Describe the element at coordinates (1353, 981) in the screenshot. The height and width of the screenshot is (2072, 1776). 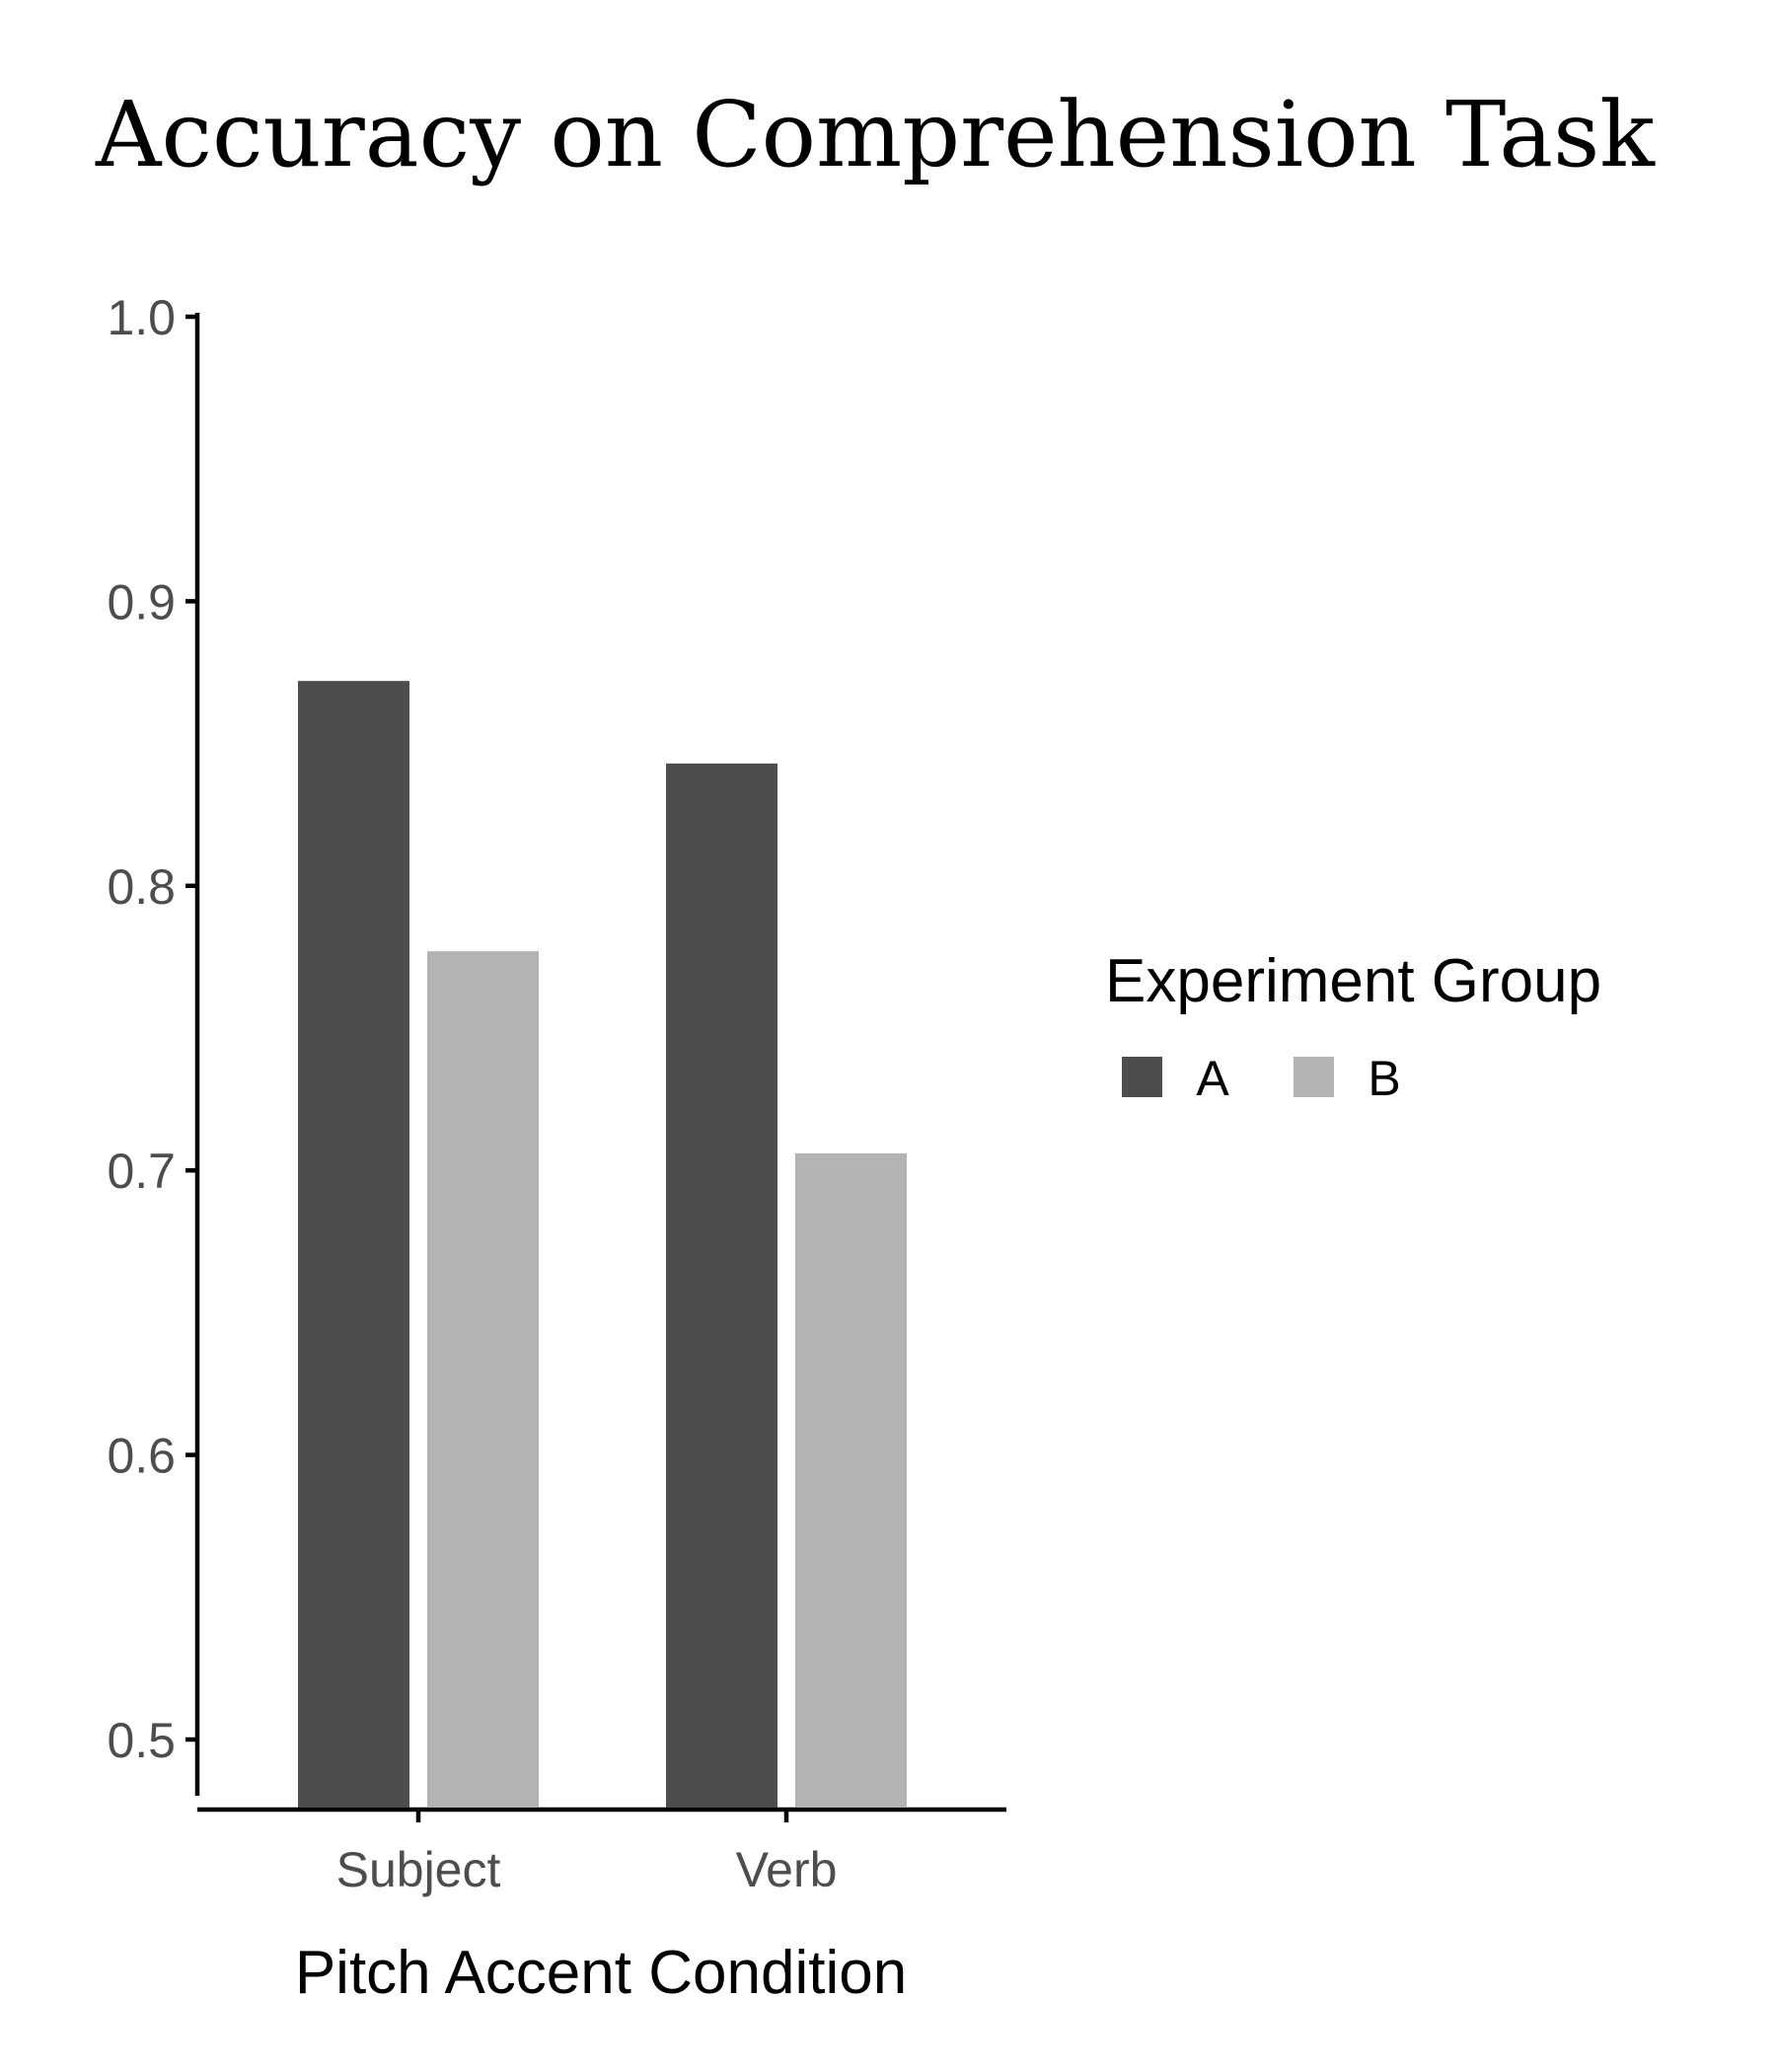
I see `legend-title: Experiment Group` at that location.